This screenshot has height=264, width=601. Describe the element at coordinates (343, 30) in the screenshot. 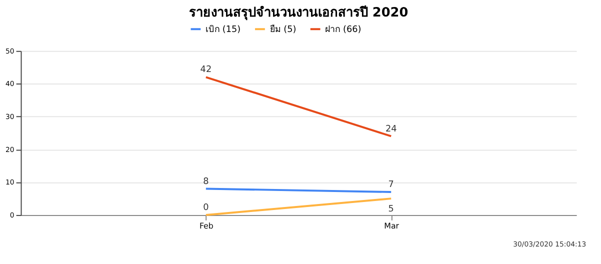

I see `legend-label: ฝาก (66)` at that location.